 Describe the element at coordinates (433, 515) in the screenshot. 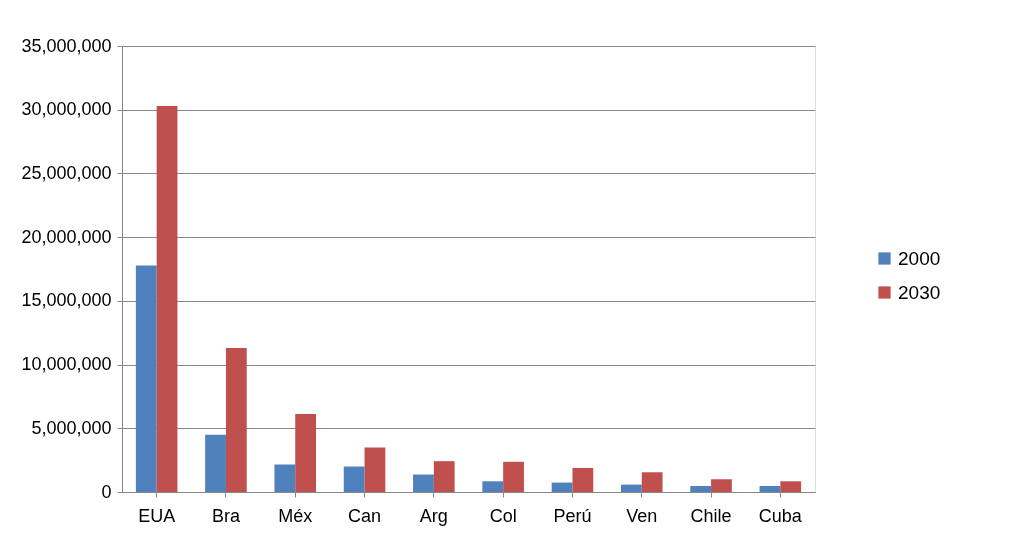

I see `x-tick-label: Arg` at that location.